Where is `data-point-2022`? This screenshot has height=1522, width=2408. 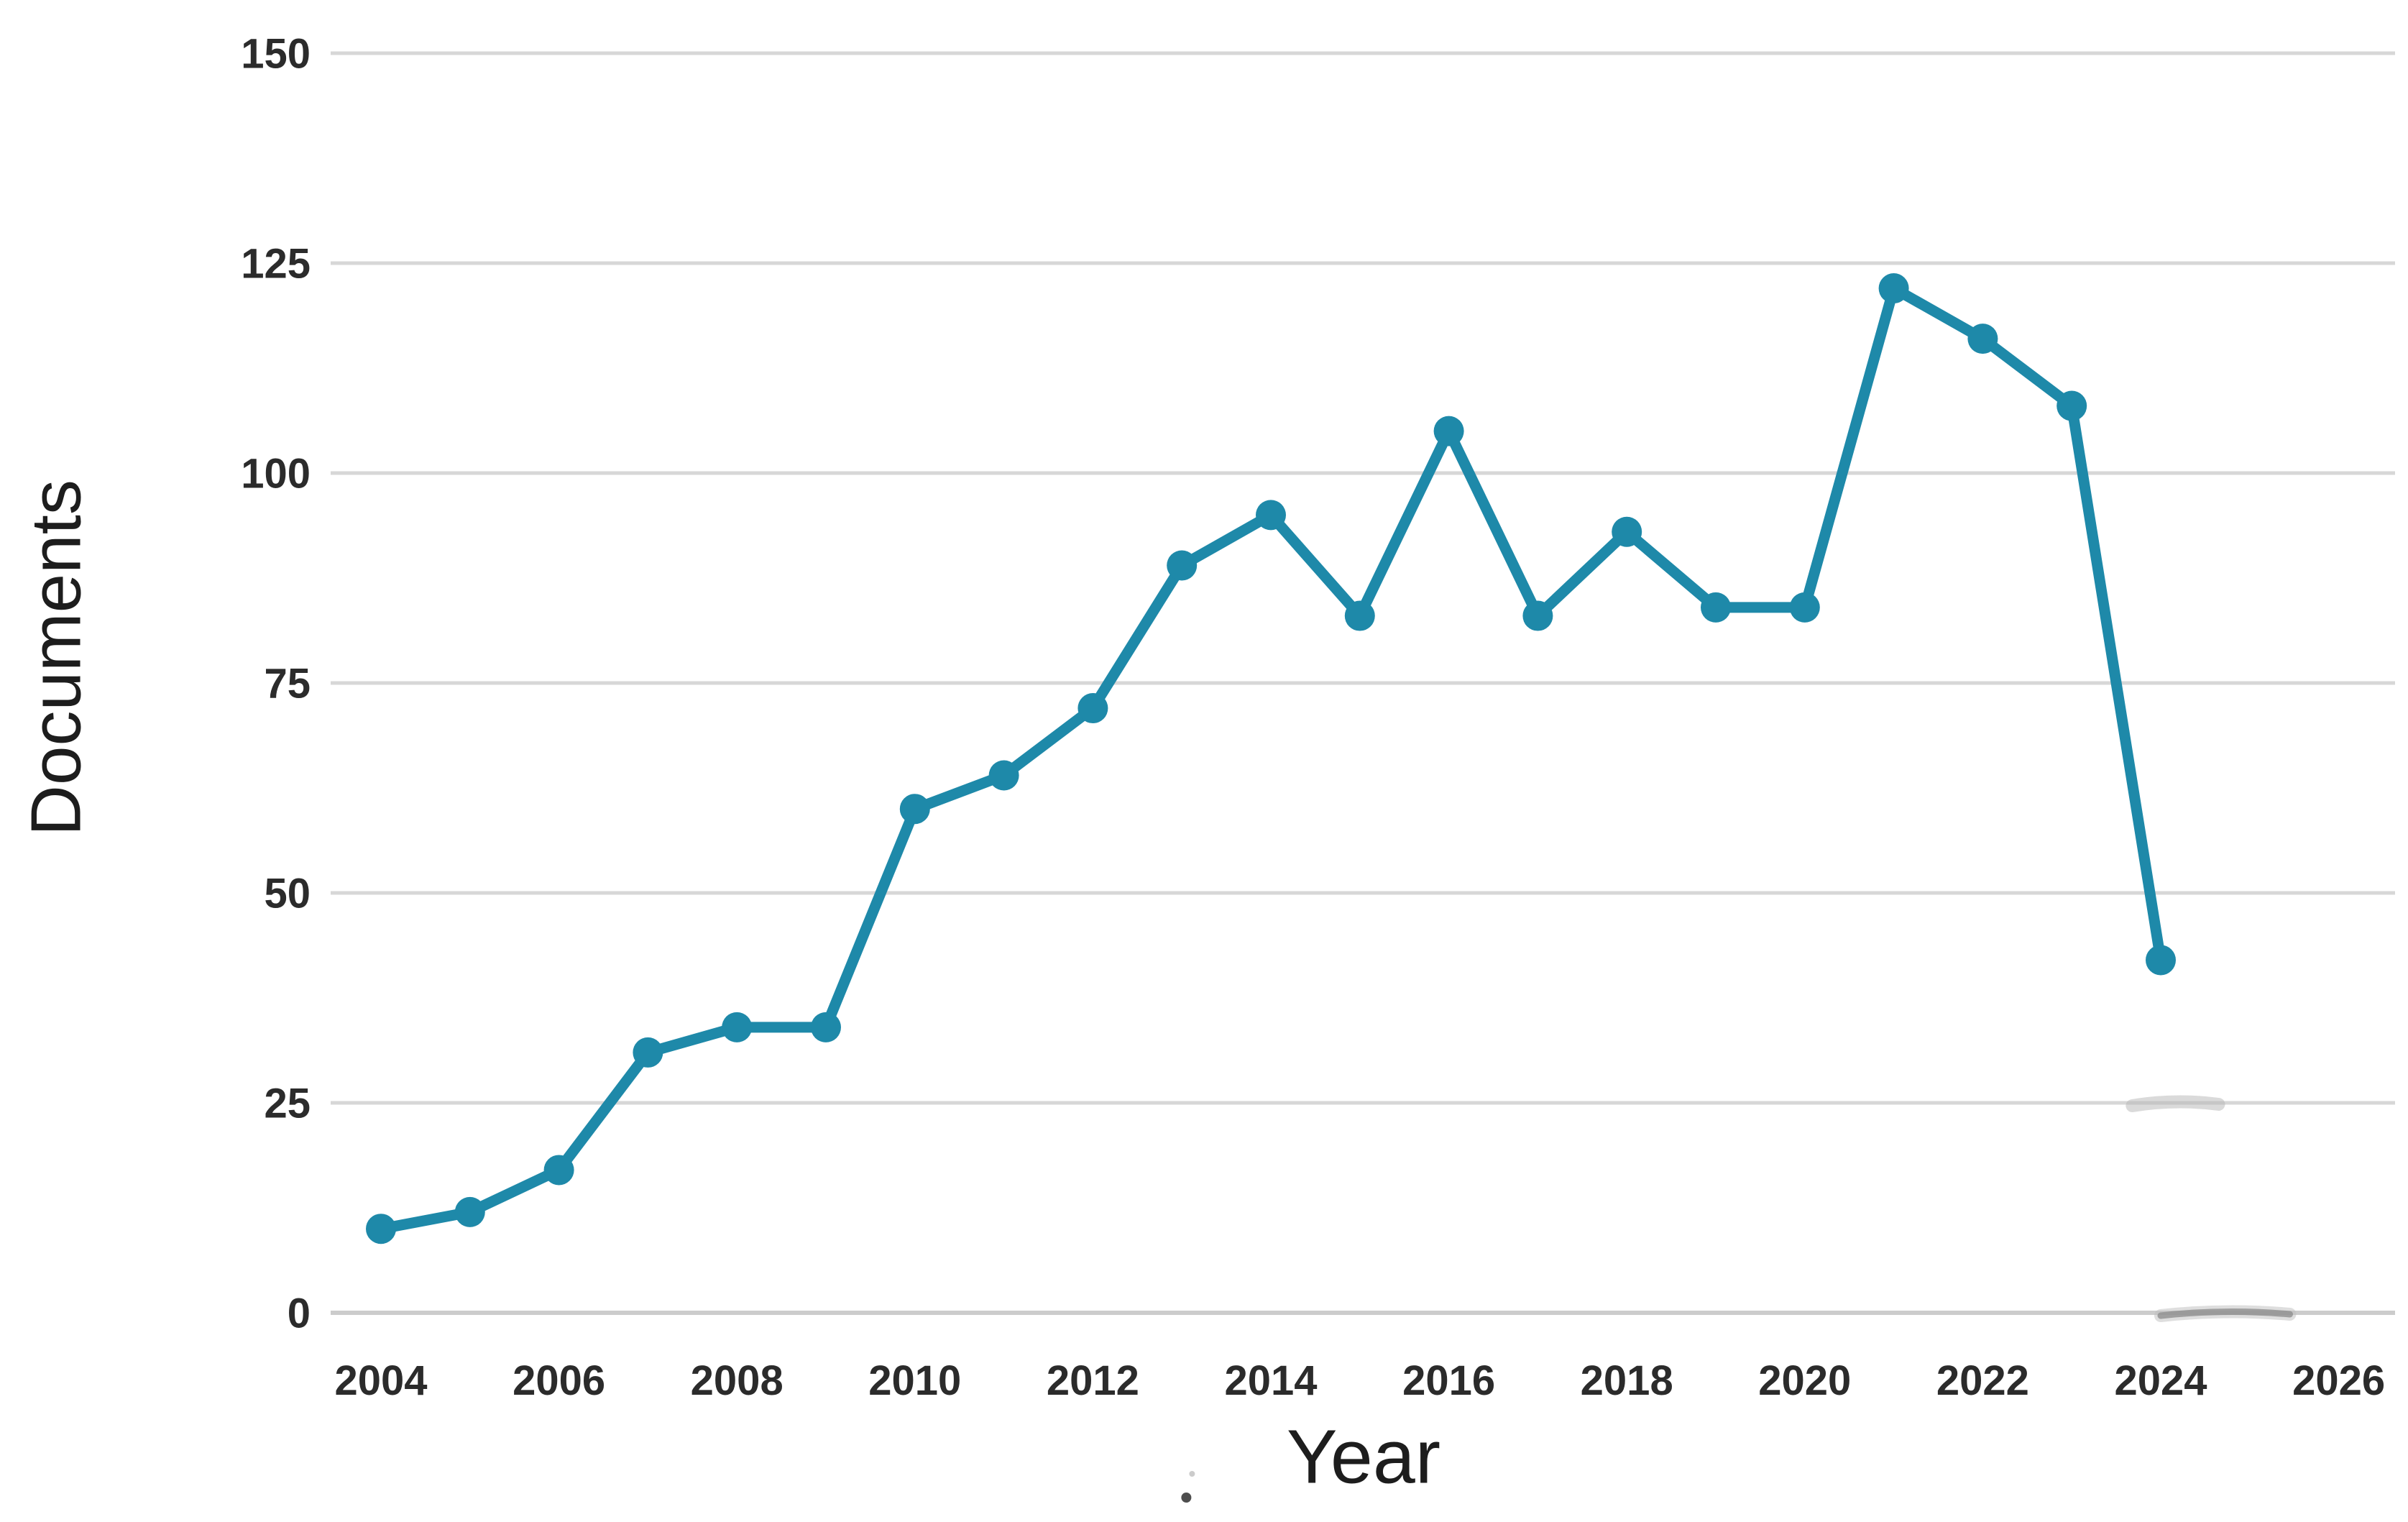 data-point-2022 is located at coordinates (1983, 339).